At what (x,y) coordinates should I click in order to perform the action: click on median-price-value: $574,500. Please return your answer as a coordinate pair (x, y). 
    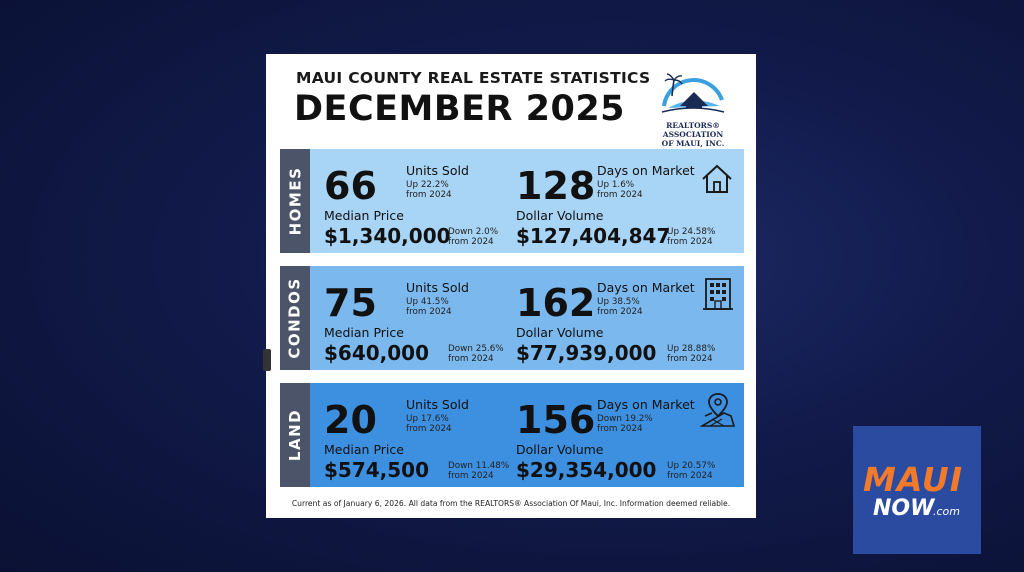
    Looking at the image, I should click on (377, 470).